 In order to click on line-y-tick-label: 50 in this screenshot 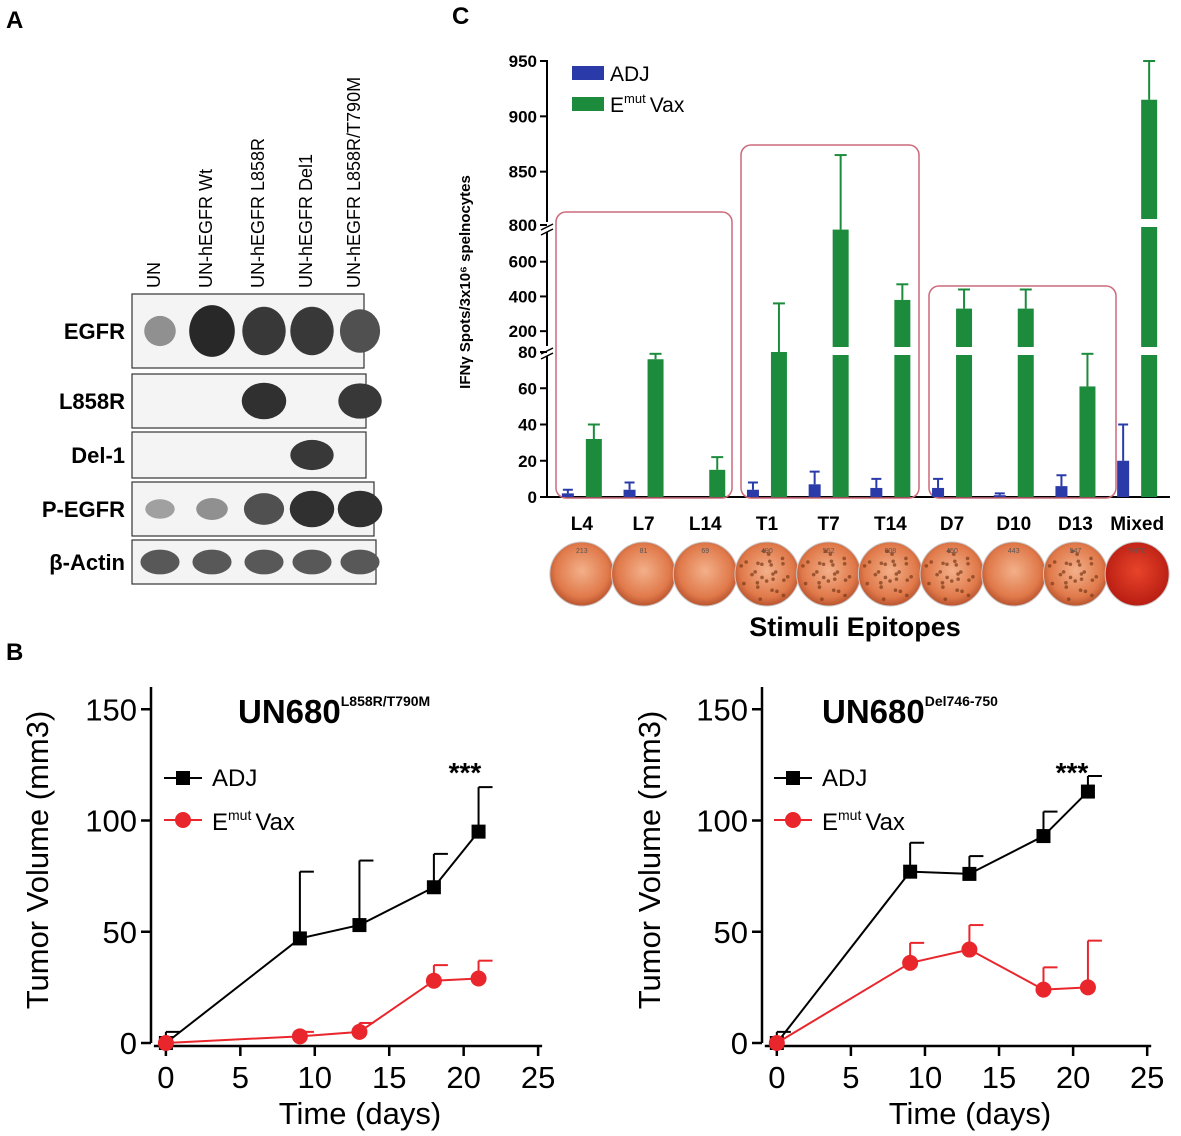, I will do `click(731, 932)`.